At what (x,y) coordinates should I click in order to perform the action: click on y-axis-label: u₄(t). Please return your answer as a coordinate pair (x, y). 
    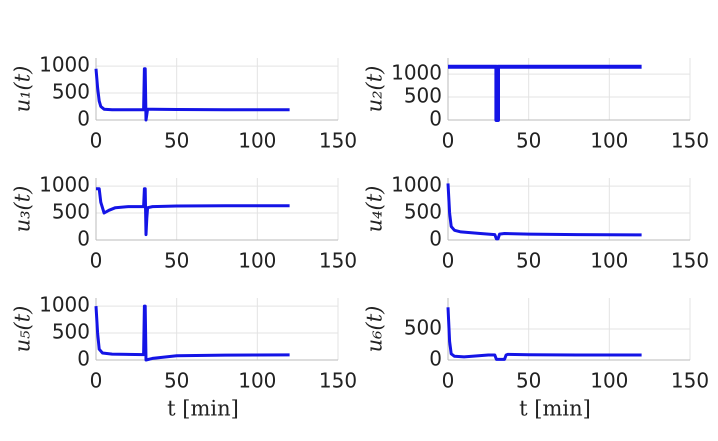
    Looking at the image, I should click on (375, 209).